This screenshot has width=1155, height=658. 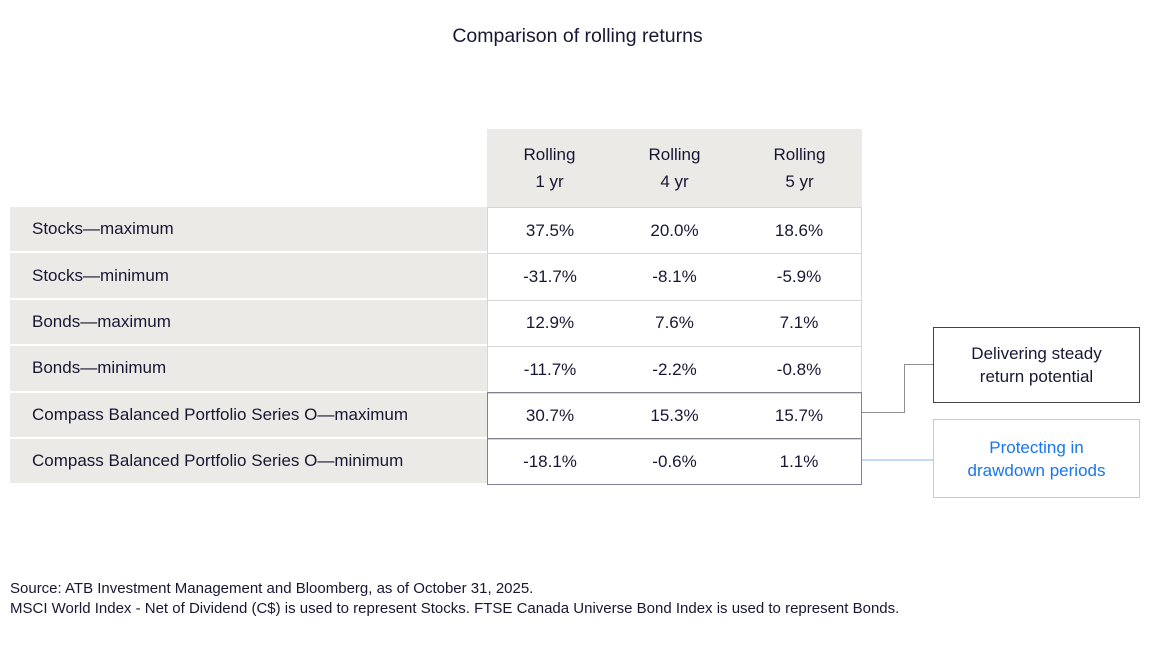 What do you see at coordinates (549, 168) in the screenshot?
I see `column-header-rolling-1yr: Rolling 1 yr` at bounding box center [549, 168].